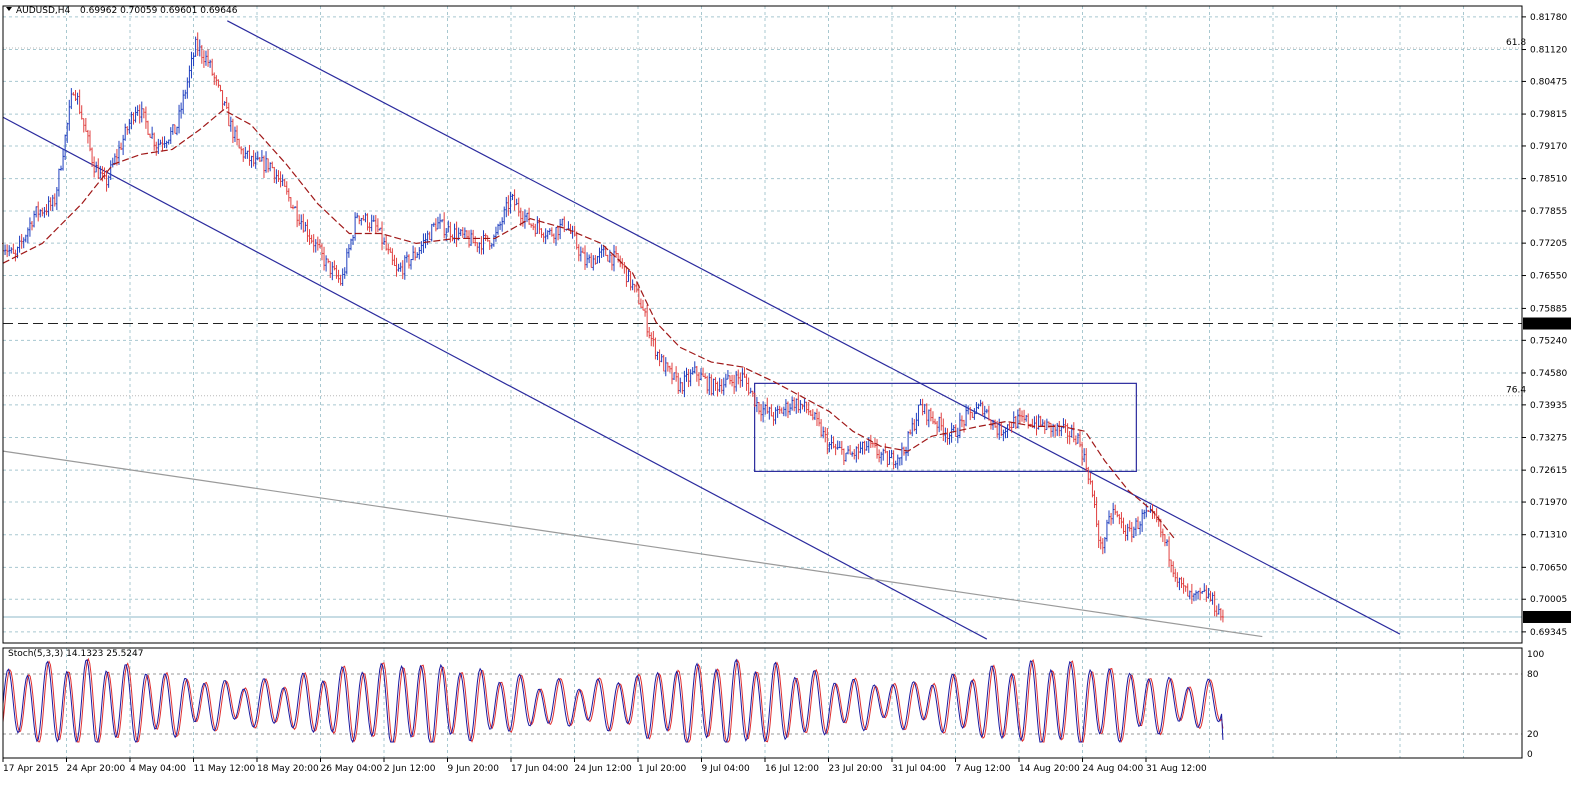 The width and height of the screenshot is (1596, 790). What do you see at coordinates (945, 427) in the screenshot?
I see `consolidation-box` at bounding box center [945, 427].